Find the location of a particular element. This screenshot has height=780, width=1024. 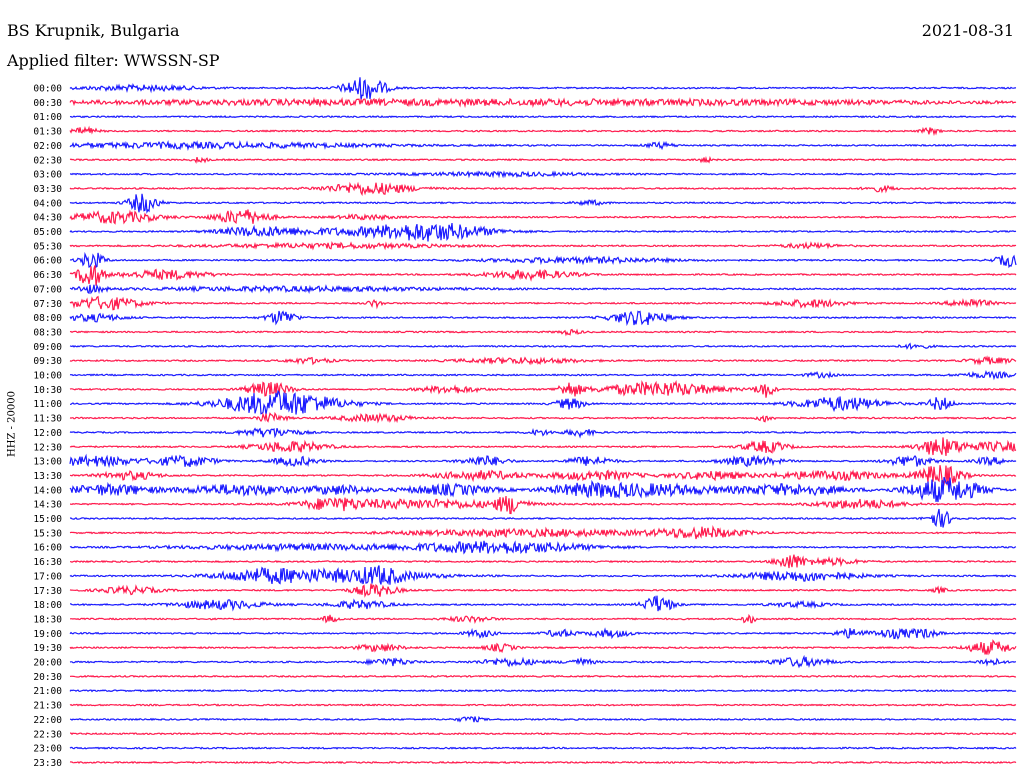

time-tick-label: 22:00 is located at coordinates (47, 720).